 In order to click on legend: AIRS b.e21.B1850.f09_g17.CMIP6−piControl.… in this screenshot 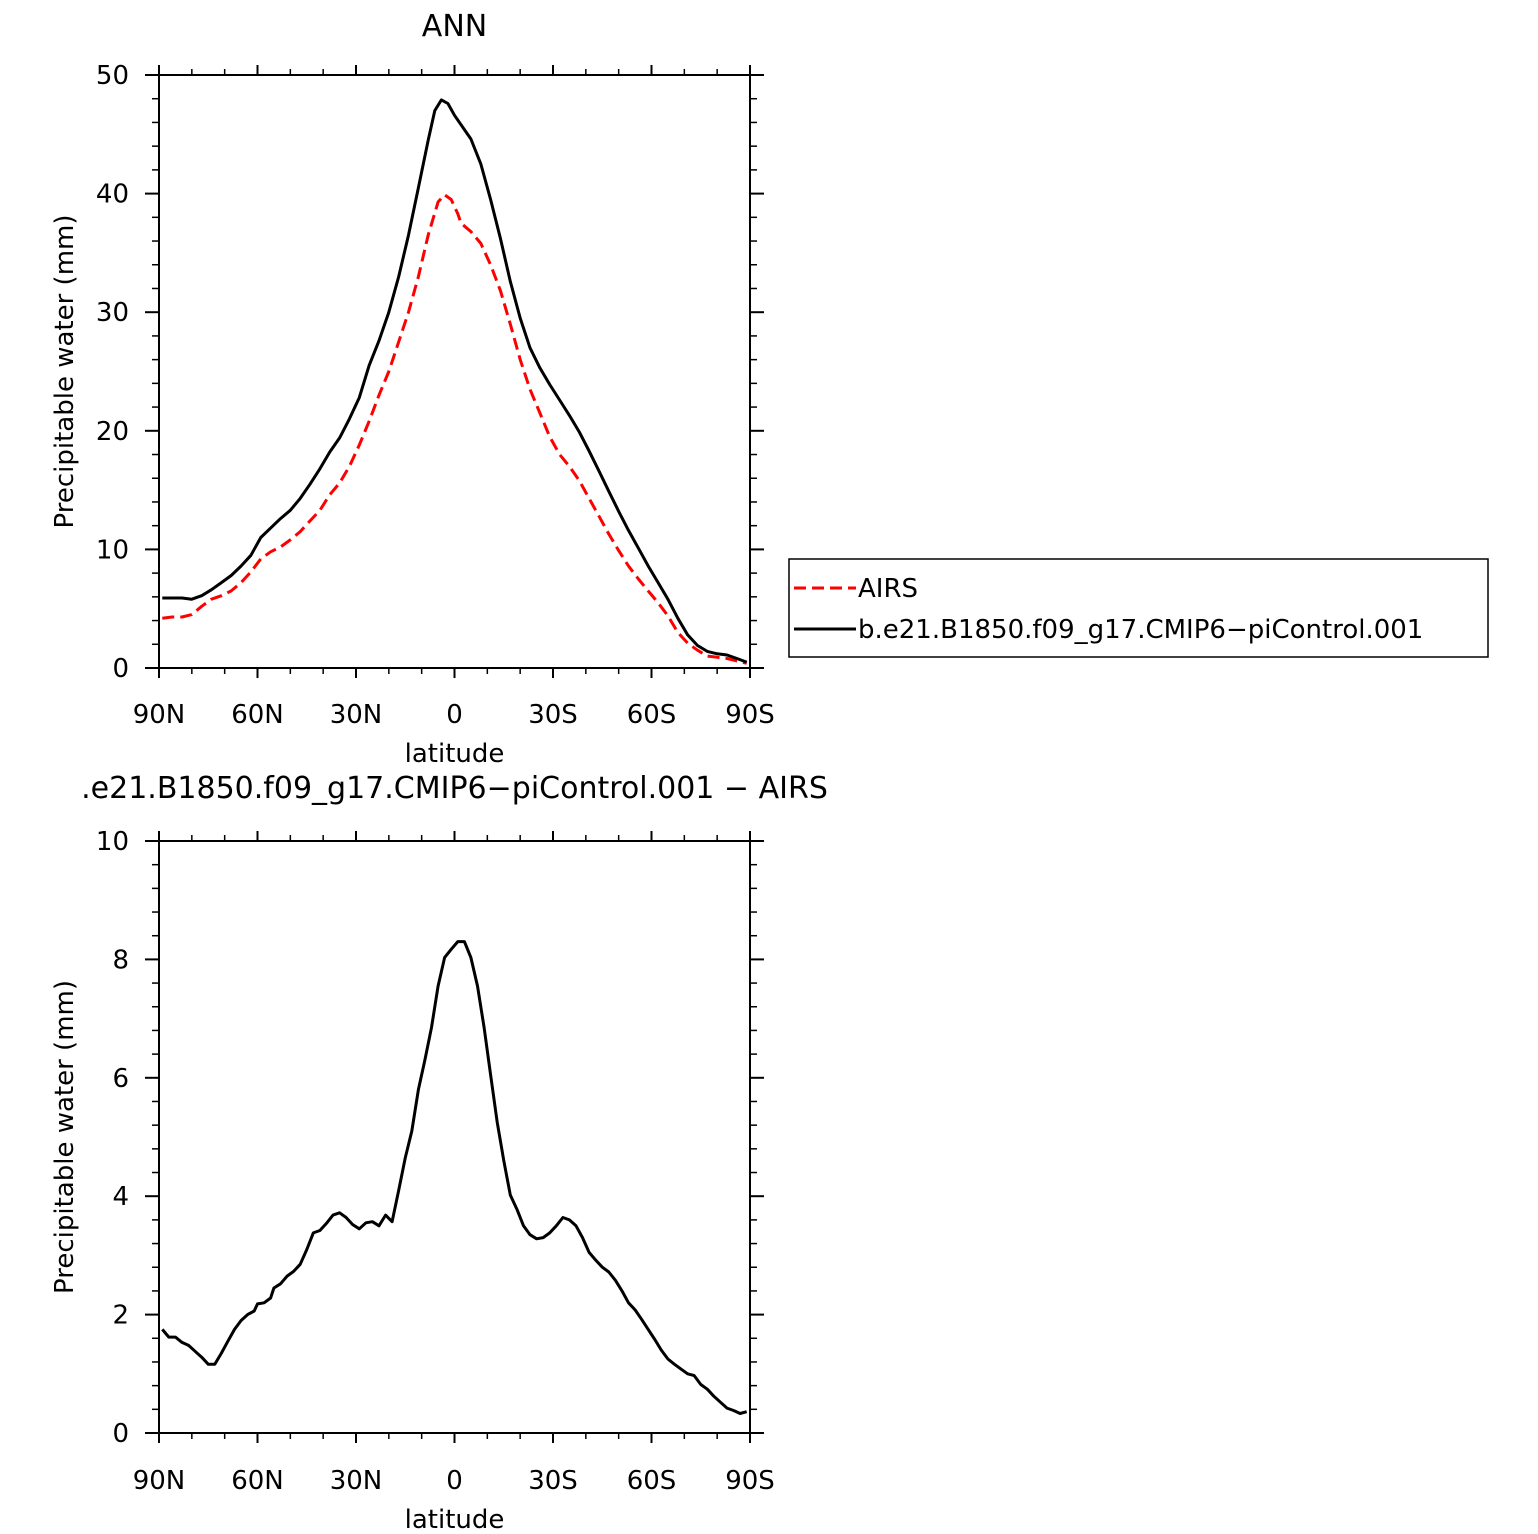, I will do `click(1138, 608)`.